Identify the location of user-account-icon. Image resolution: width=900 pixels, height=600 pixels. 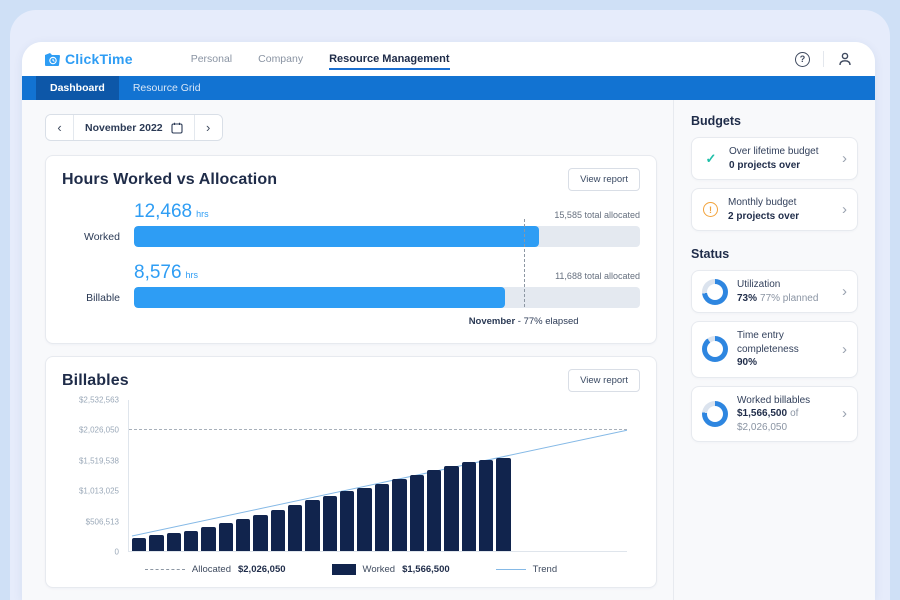
(845, 59).